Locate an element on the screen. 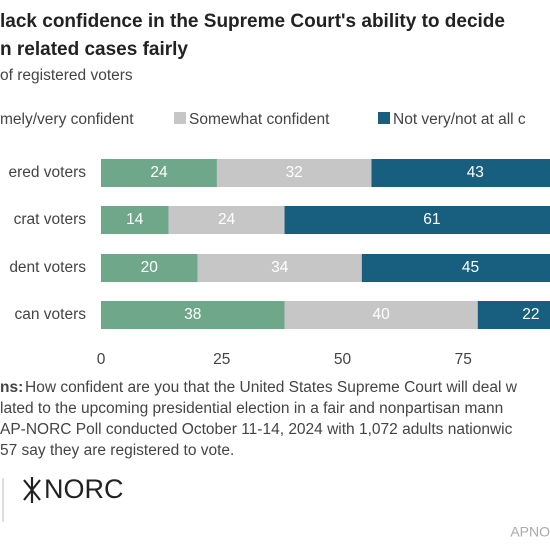  x-tick-label: 0 is located at coordinates (101, 359).